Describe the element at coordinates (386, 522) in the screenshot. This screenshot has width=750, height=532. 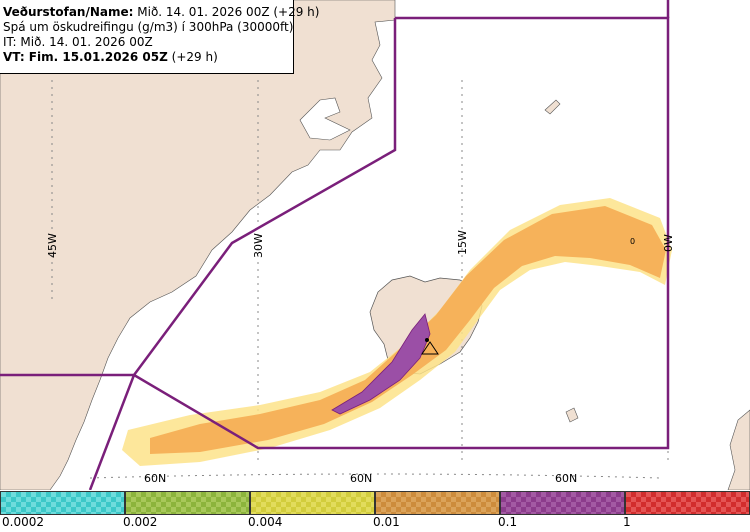
I see `legend-tick-0.01: 0.01` at that location.